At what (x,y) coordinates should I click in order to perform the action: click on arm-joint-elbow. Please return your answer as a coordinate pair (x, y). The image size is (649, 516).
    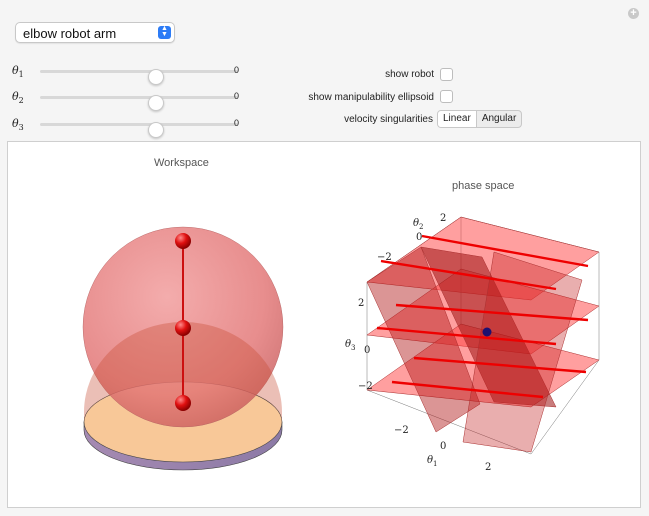
    Looking at the image, I should click on (183, 328).